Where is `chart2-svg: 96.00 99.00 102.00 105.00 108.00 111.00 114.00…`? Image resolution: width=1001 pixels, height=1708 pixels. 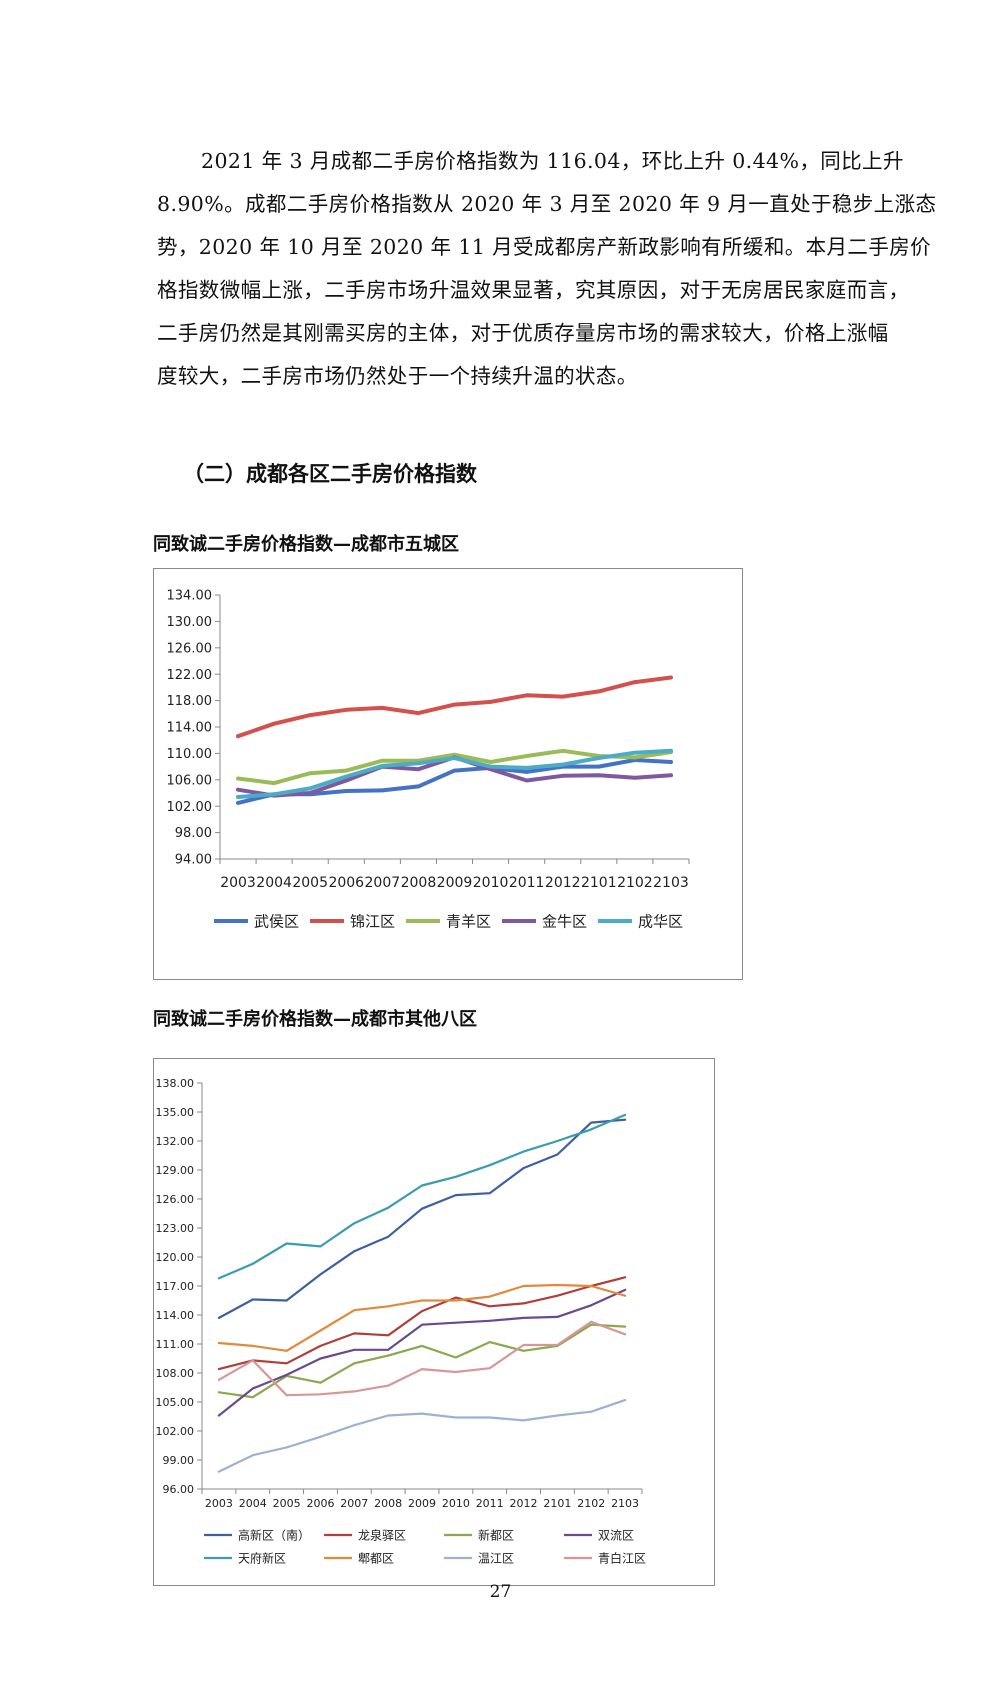 chart2-svg: 96.00 99.00 102.00 105.00 108.00 111.00 114.00… is located at coordinates (401, 1321).